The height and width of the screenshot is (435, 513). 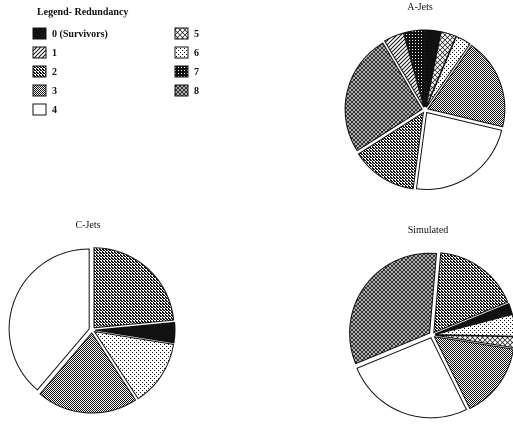 I want to click on legend-item-0: 0 (Survivors), so click(x=70, y=33).